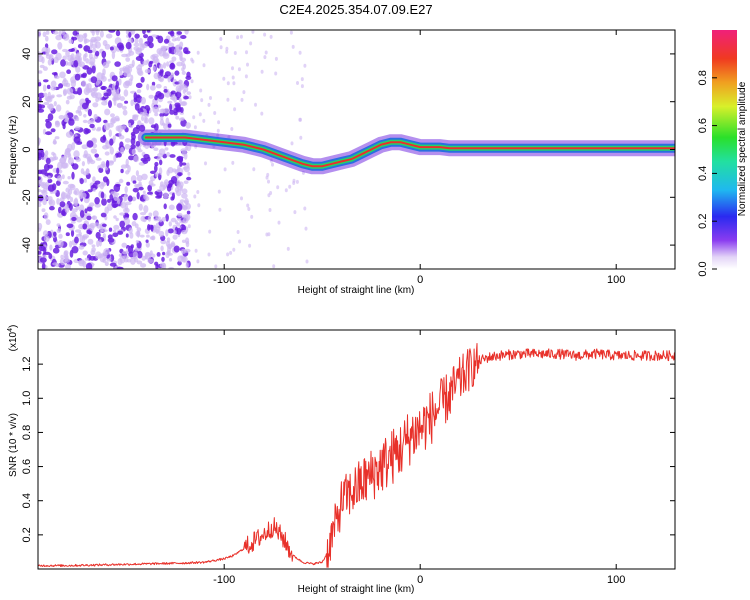 This screenshot has height=600, width=750. What do you see at coordinates (224, 580) in the screenshot?
I see `x-tick-label: -100` at bounding box center [224, 580].